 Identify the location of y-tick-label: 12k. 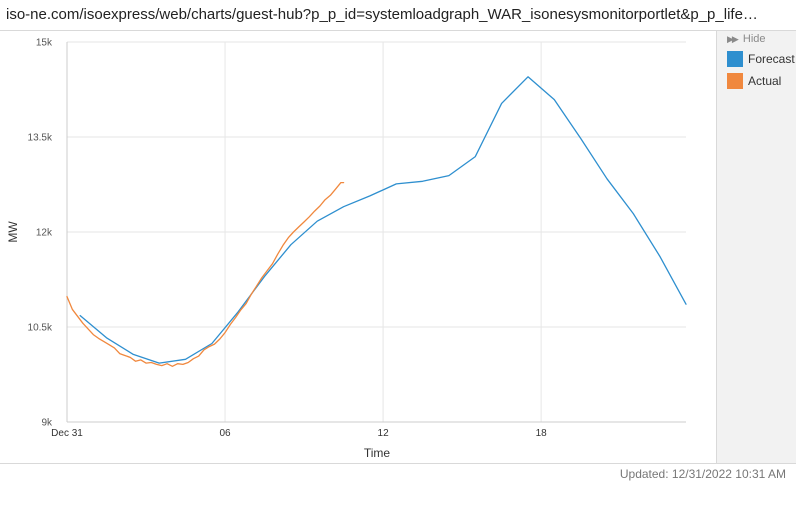
(44, 233).